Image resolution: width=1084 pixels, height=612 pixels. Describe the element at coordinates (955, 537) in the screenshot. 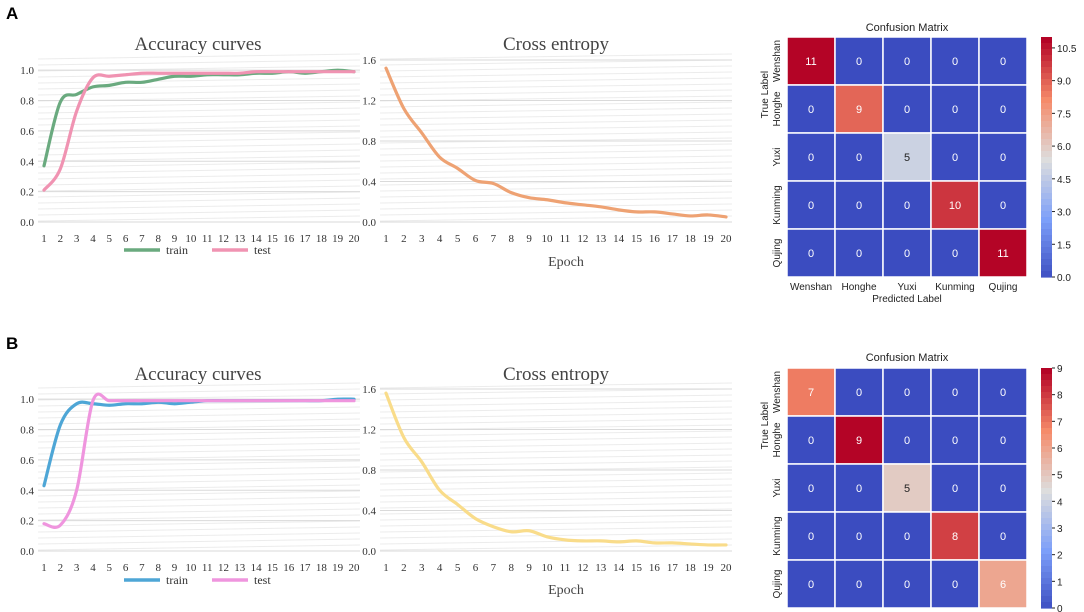

I see `panel-b-confusion-cell-value: 8` at that location.